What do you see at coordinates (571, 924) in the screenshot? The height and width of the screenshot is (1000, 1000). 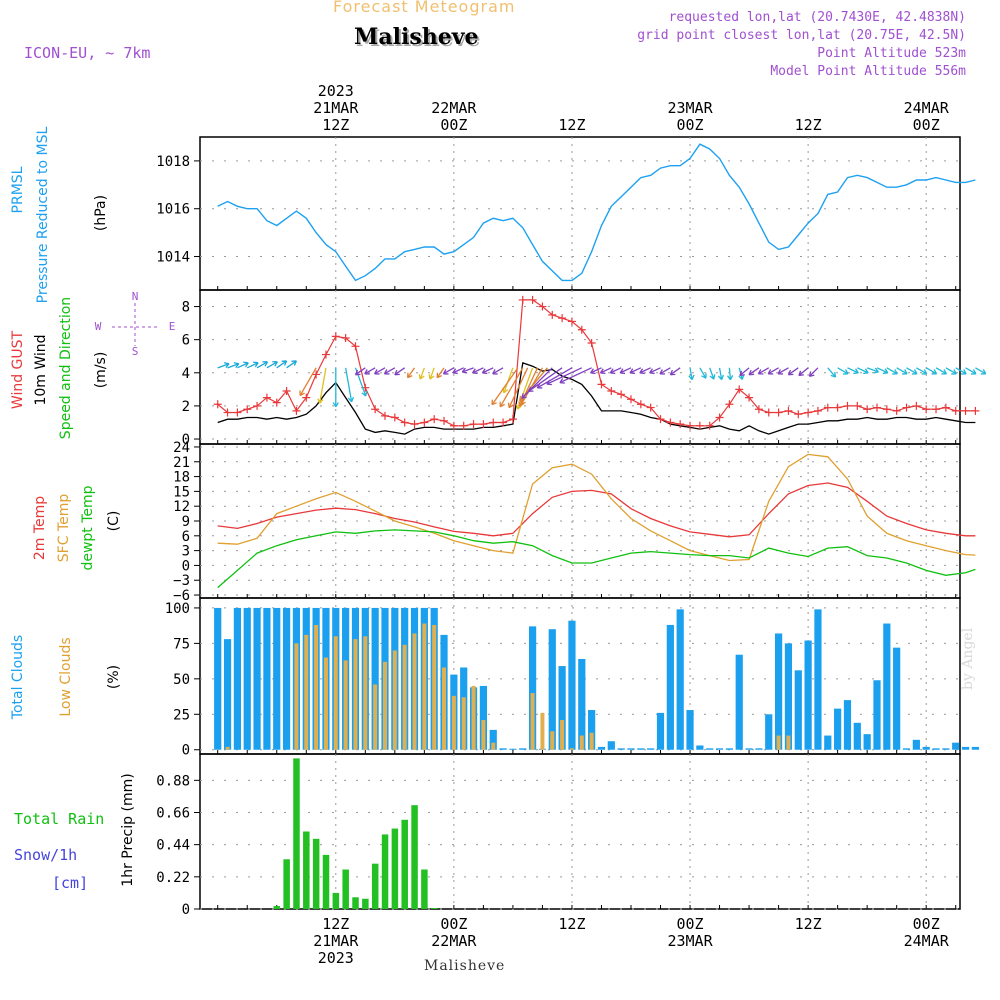 I see `bottom-time-label: 12Z` at bounding box center [571, 924].